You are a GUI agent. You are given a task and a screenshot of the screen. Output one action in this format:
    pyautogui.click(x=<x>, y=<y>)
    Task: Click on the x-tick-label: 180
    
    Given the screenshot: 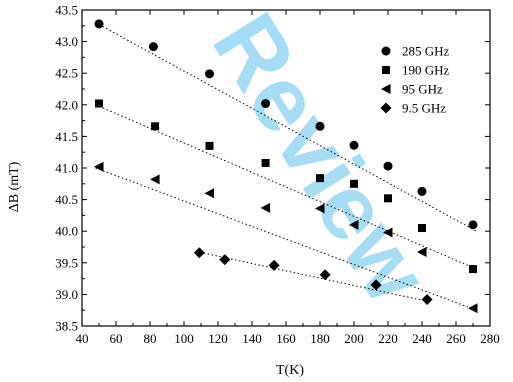 What is the action you would take?
    pyautogui.click(x=320, y=338)
    